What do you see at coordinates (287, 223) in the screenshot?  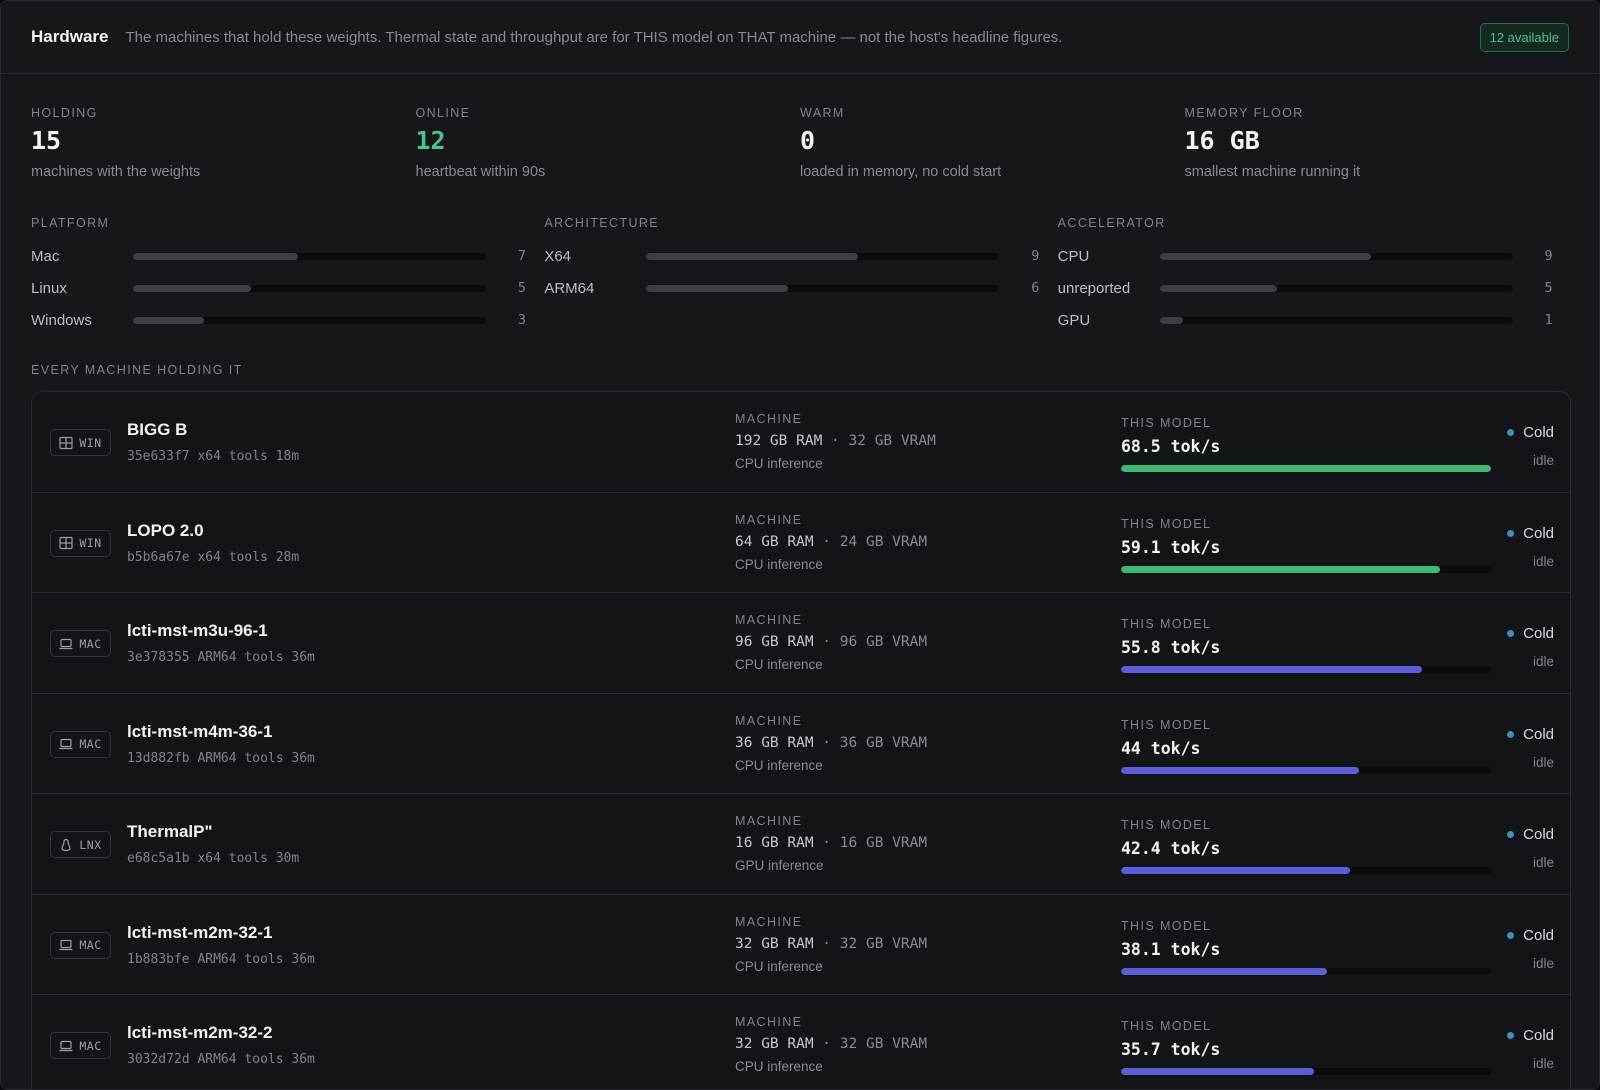 I see `distribution-label: PLATFORM` at bounding box center [287, 223].